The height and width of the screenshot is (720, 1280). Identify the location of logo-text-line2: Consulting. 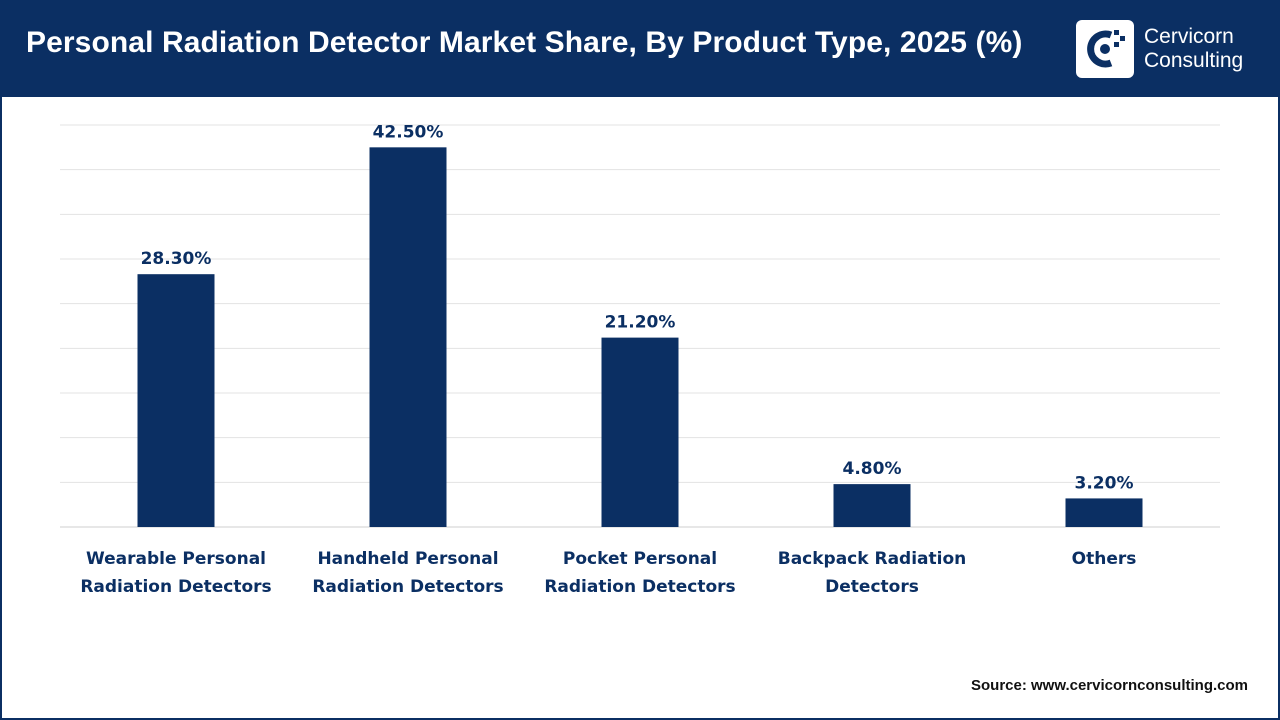
(1194, 60).